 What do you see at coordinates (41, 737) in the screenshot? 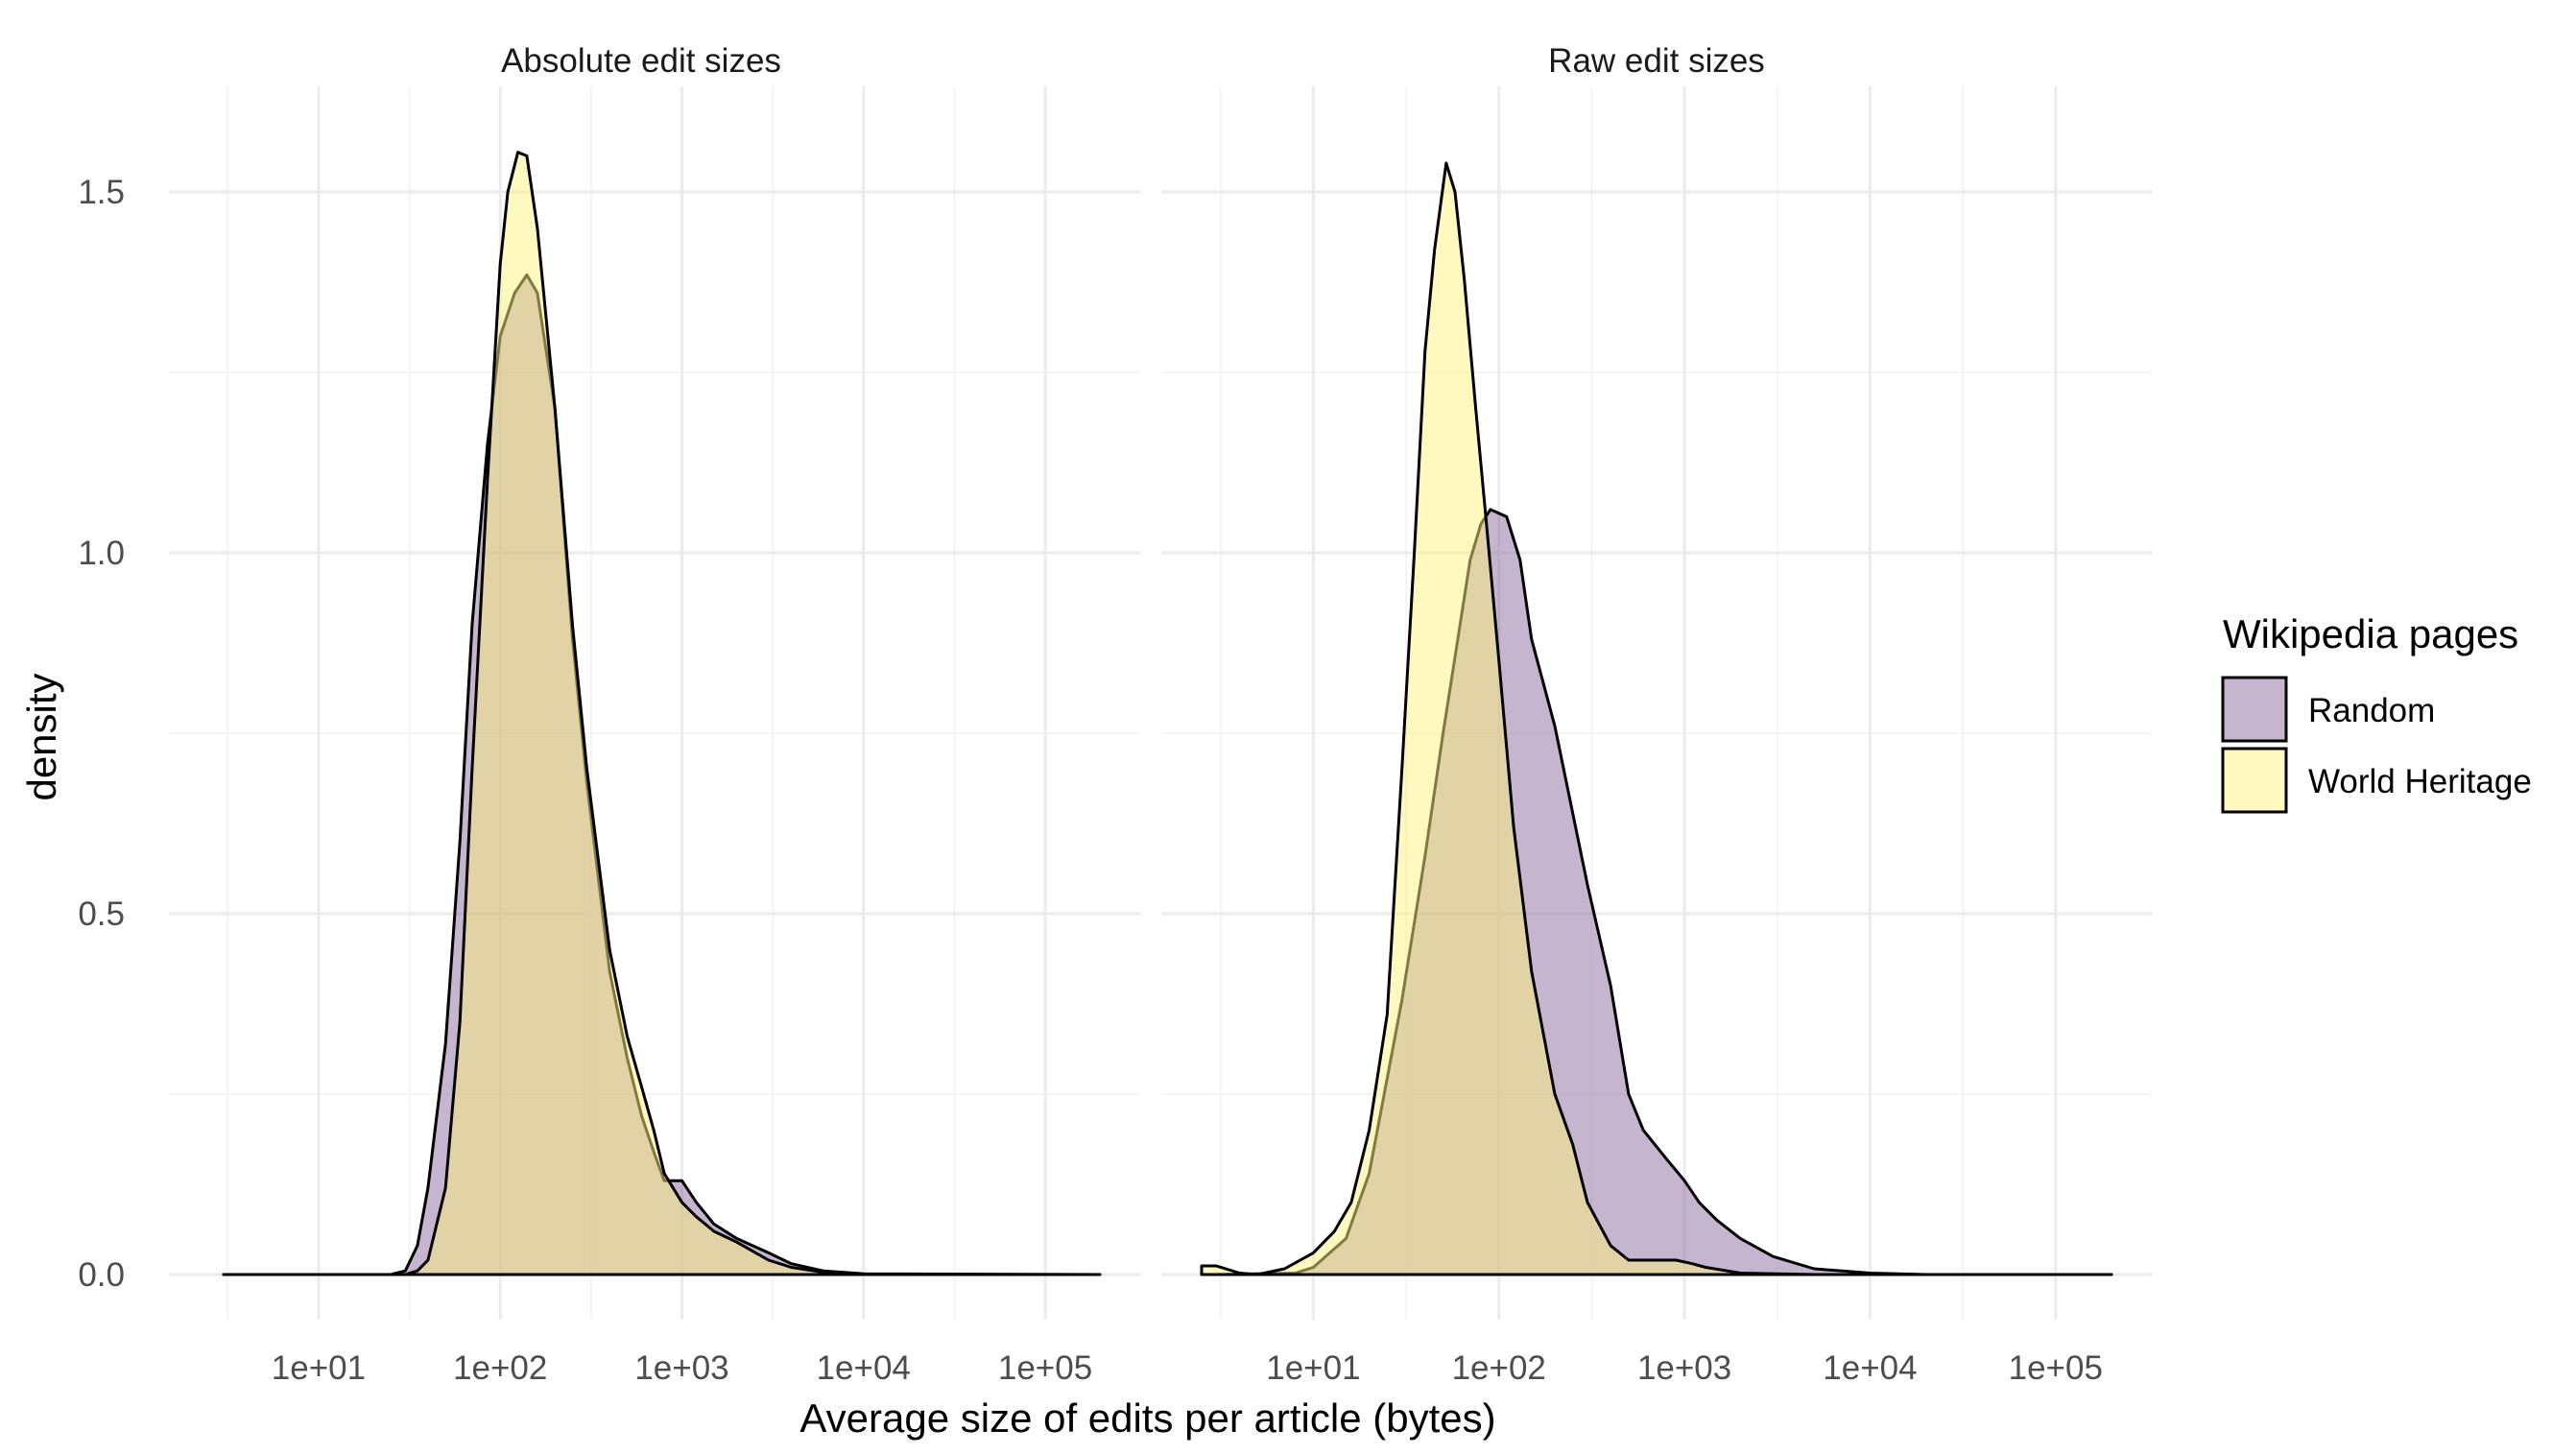
I see `y-axis-title: density` at bounding box center [41, 737].